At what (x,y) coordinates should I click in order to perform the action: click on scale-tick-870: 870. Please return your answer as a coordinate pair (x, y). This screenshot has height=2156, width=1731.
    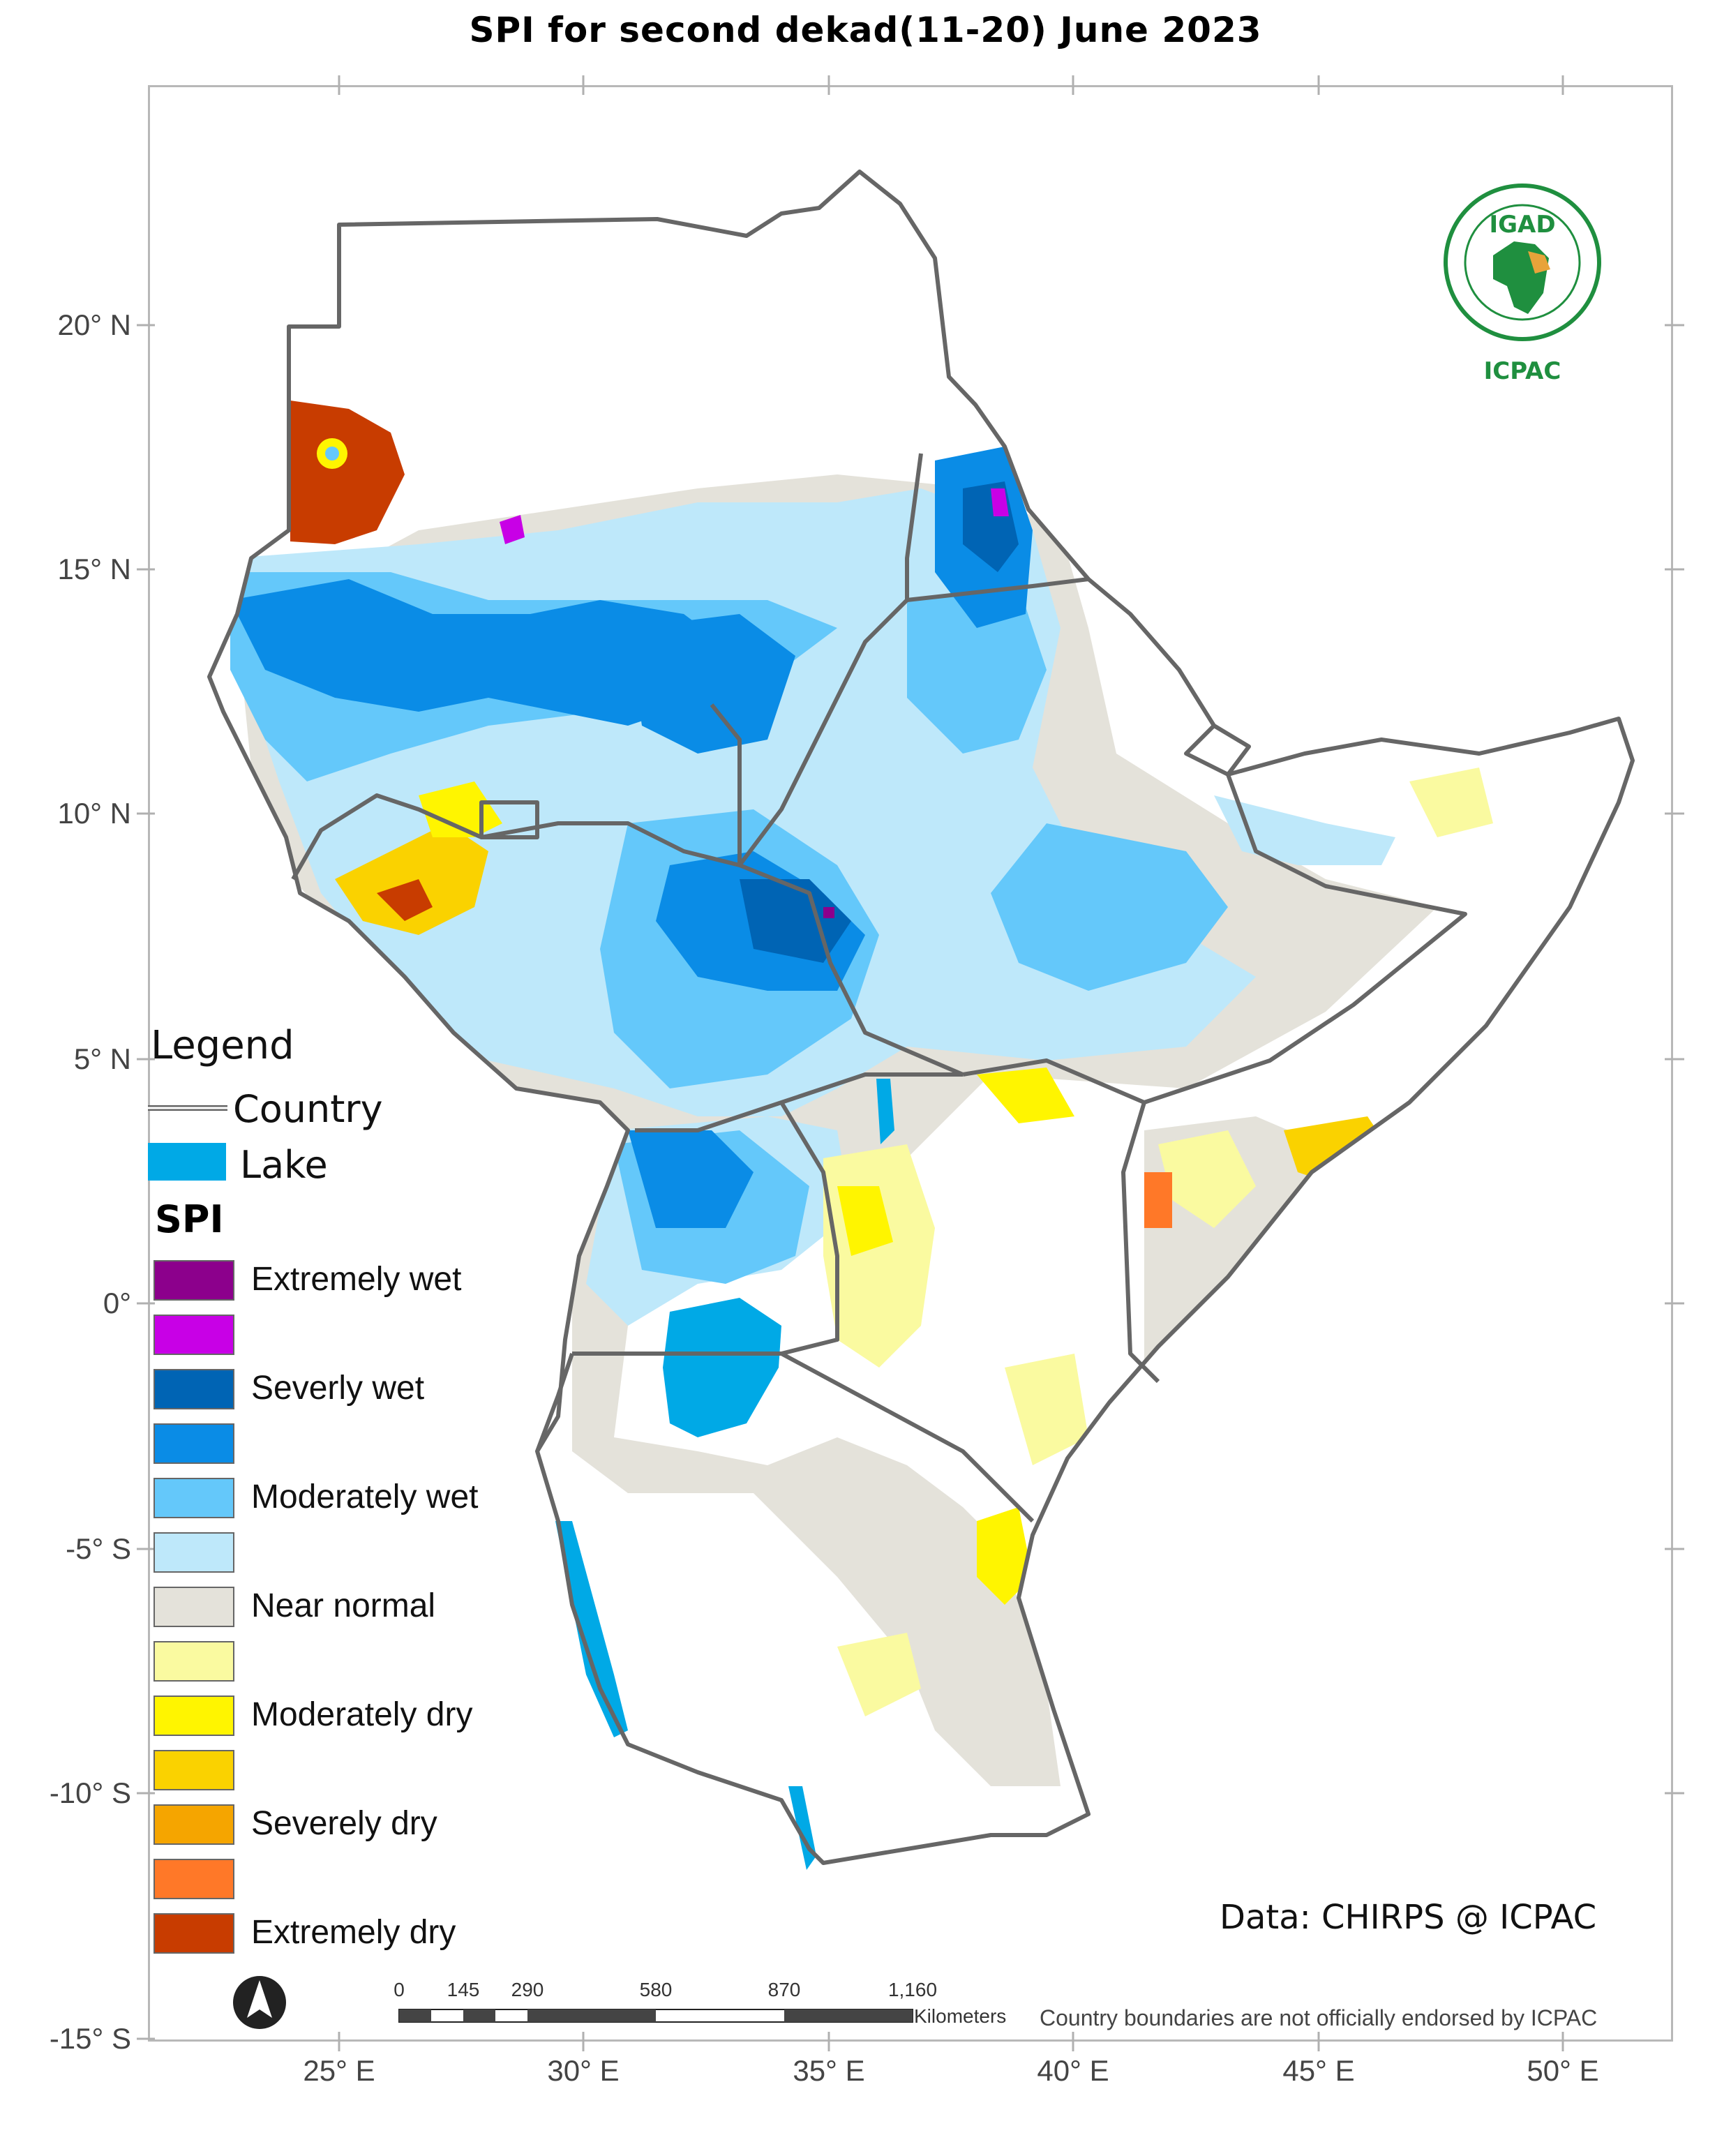
    Looking at the image, I should click on (784, 1990).